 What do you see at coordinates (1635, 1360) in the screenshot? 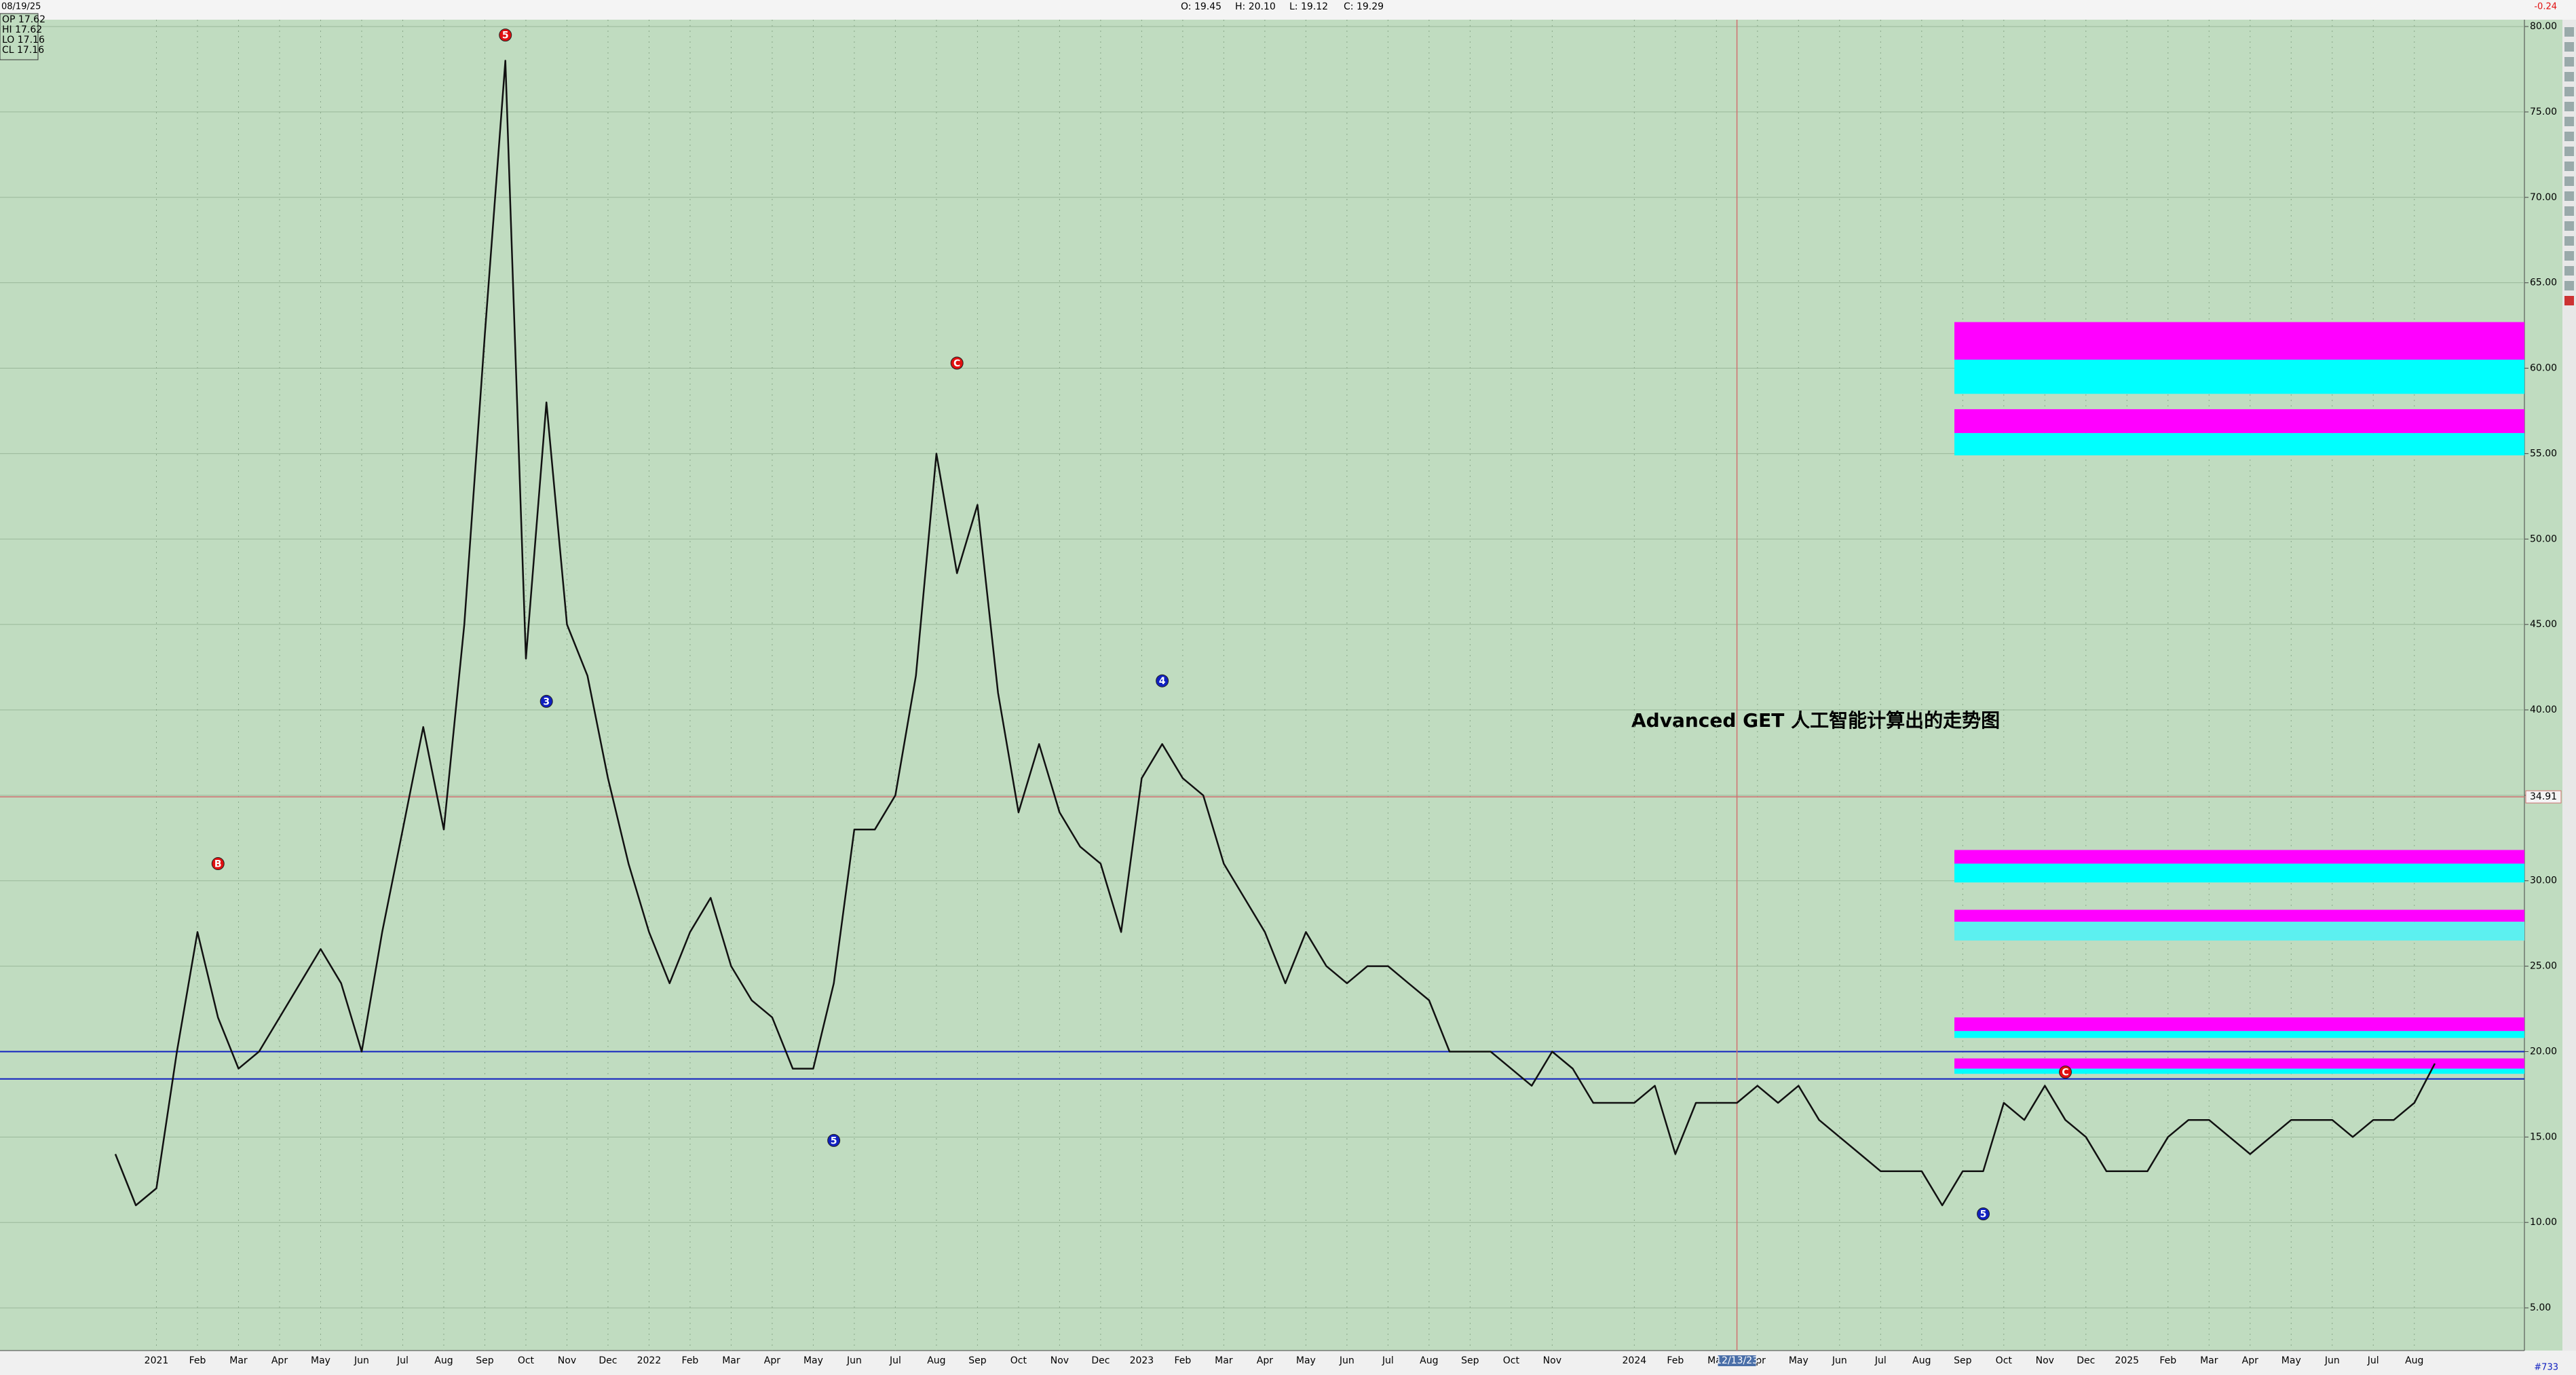
I see `x-tick-label: 2024` at bounding box center [1635, 1360].